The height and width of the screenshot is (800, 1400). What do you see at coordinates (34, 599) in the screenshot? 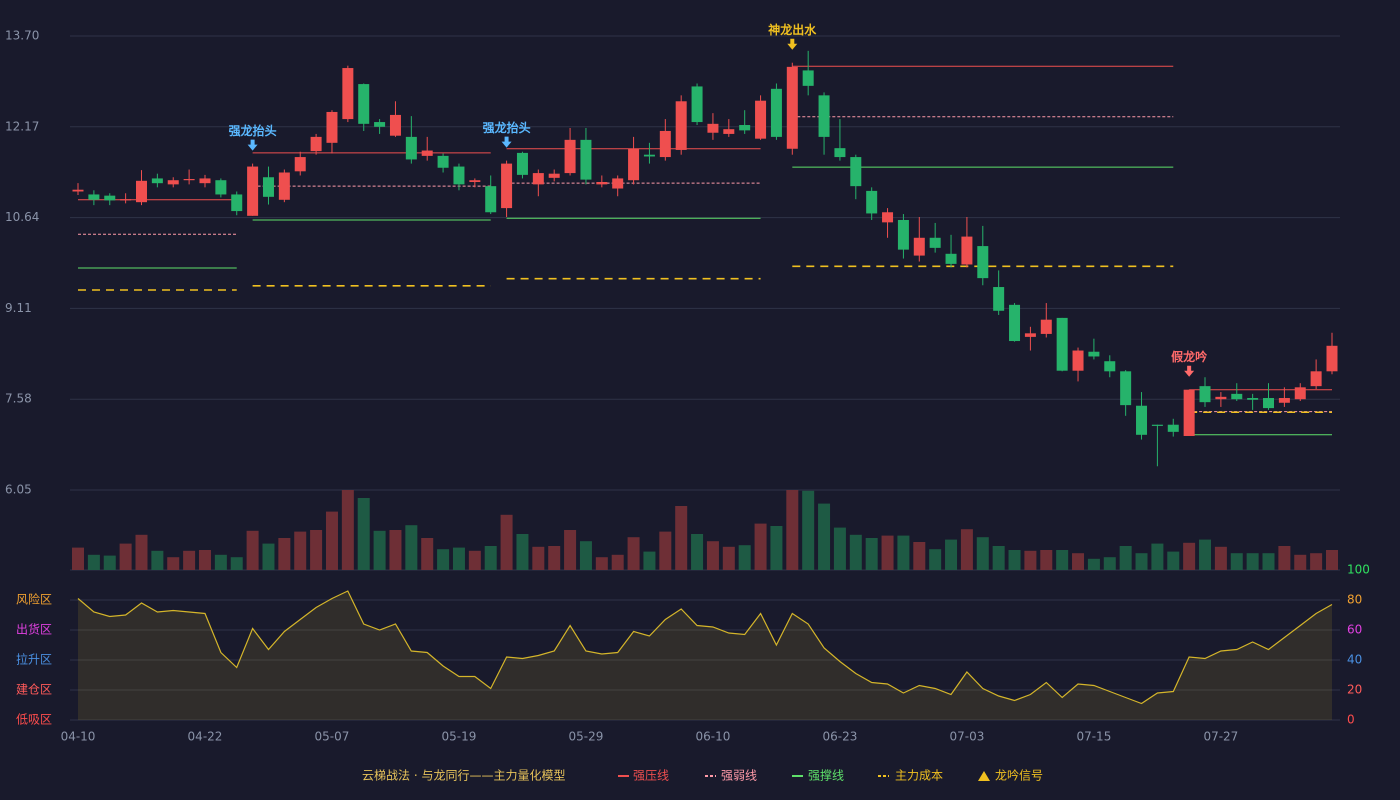
I see `zone-label: 风险区` at bounding box center [34, 599].